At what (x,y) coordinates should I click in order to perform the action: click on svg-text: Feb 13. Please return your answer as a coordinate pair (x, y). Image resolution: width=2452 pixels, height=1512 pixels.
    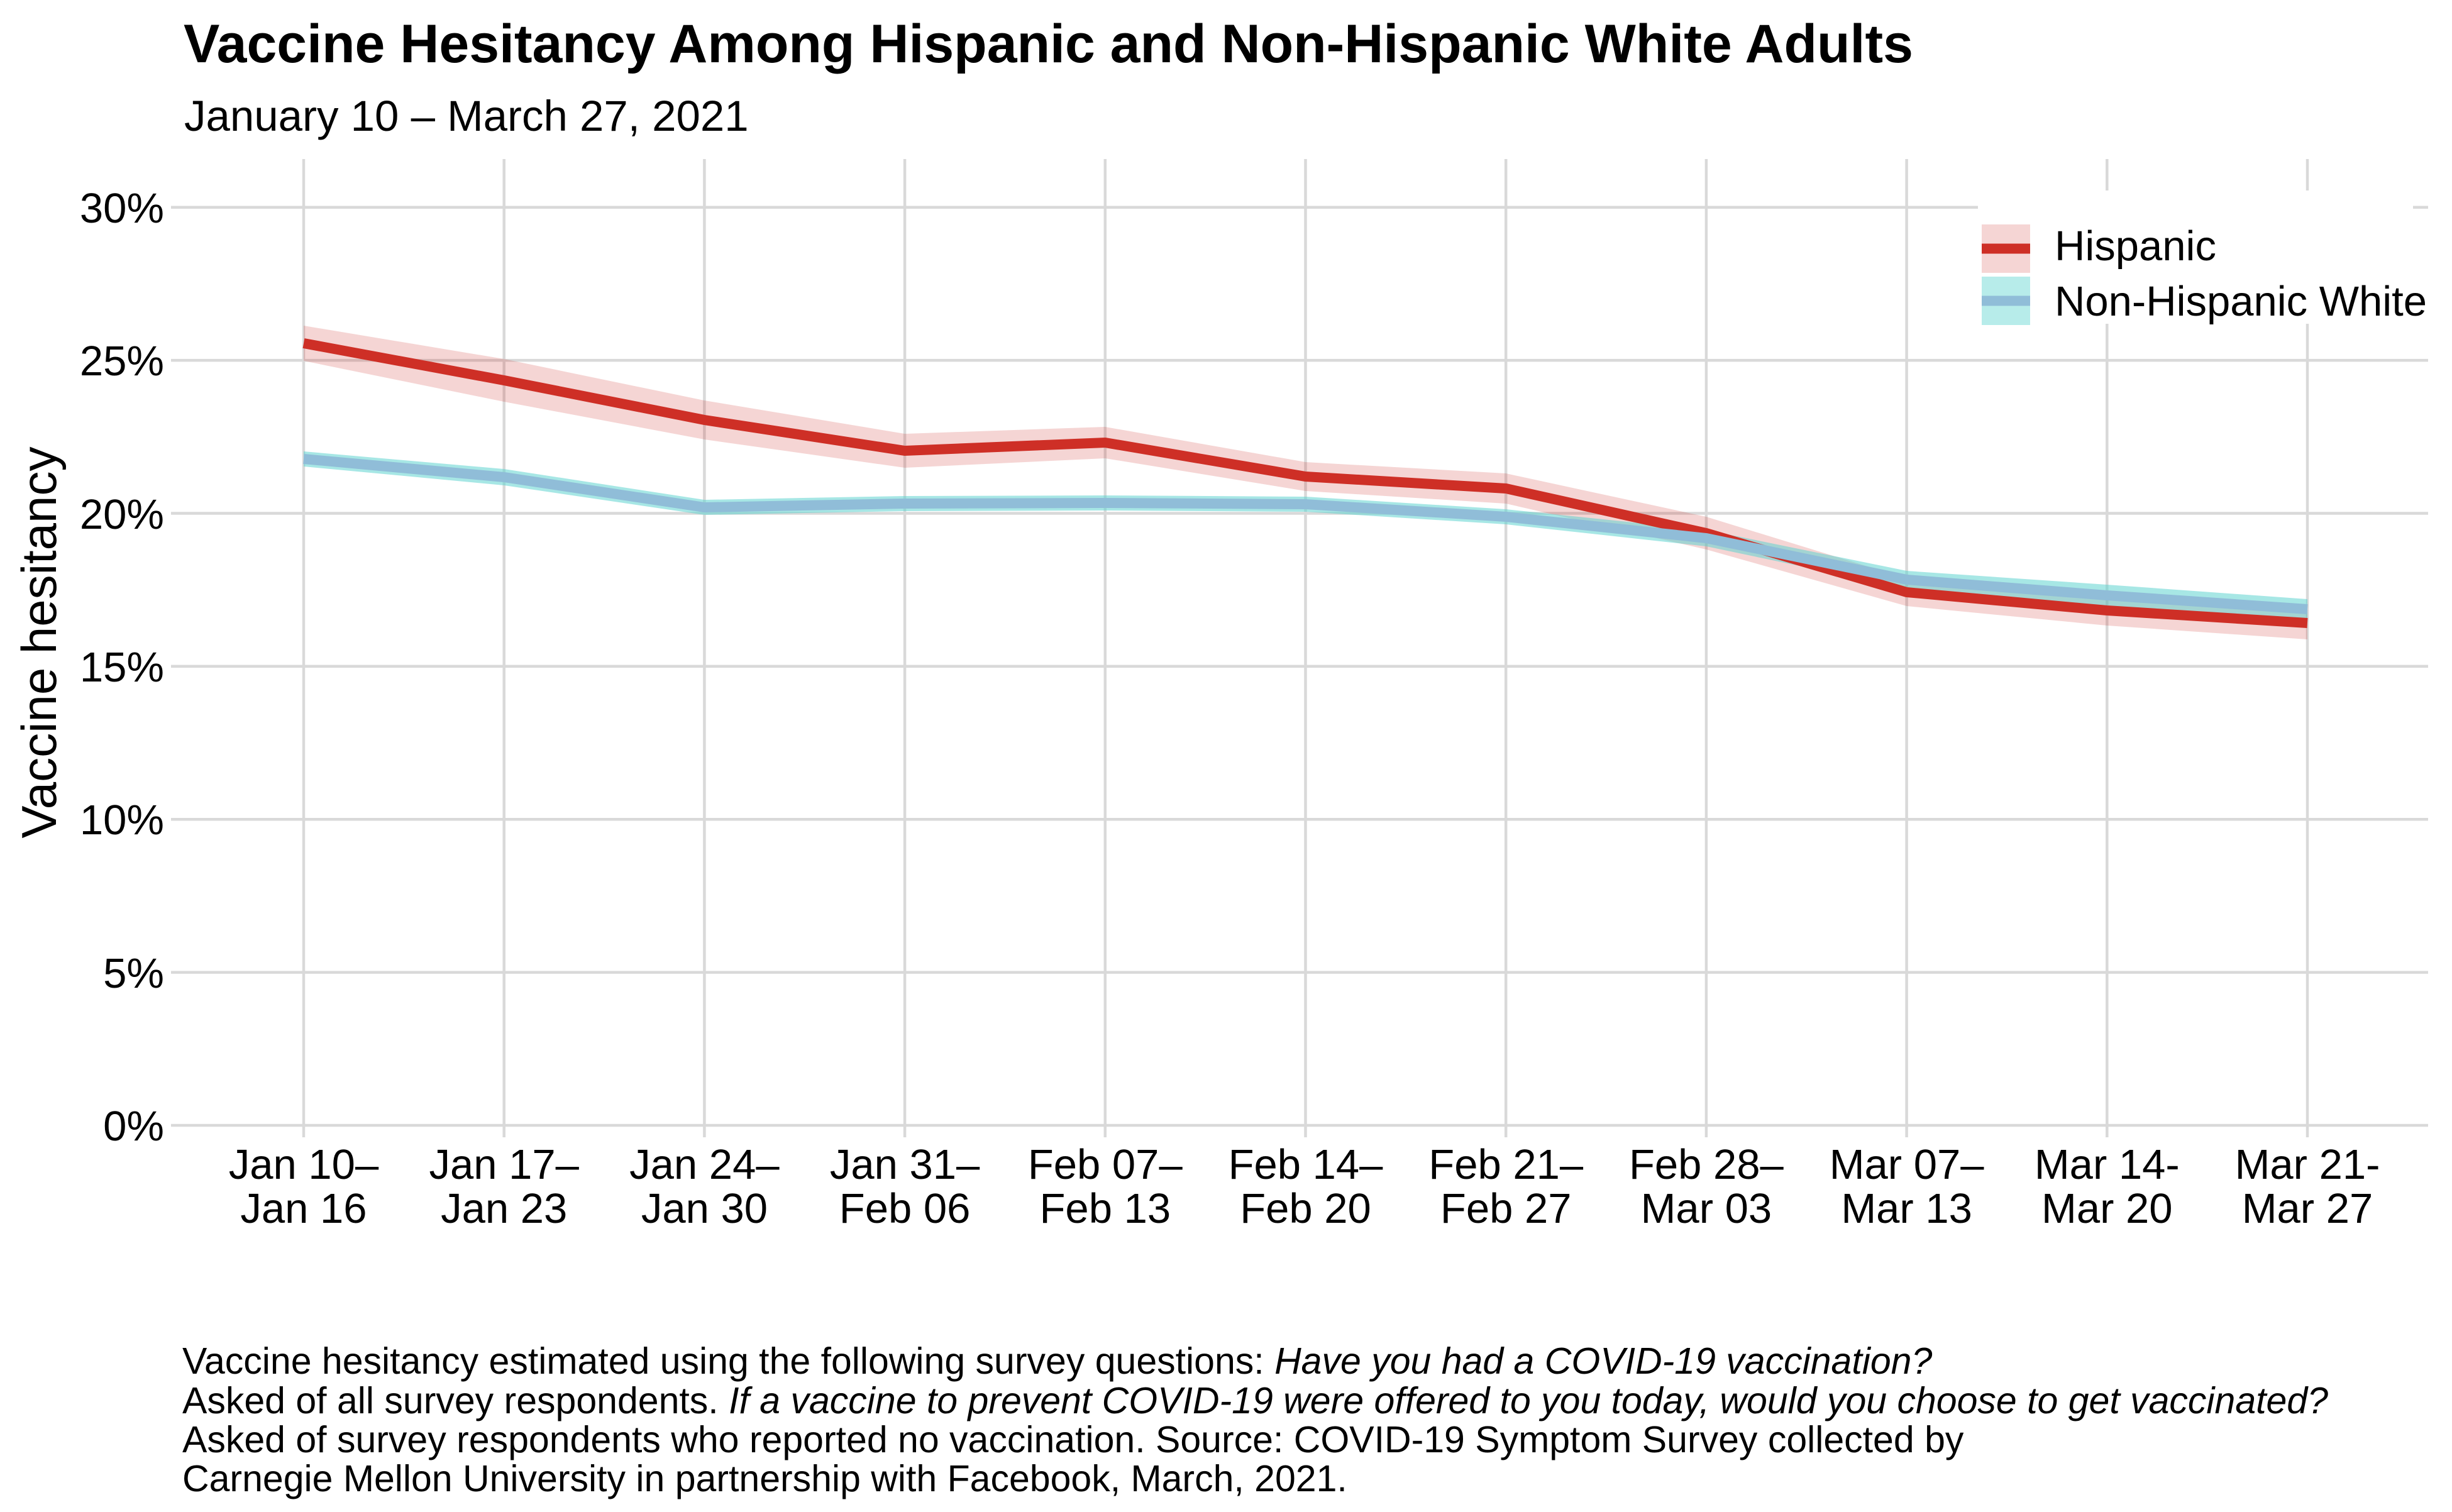
    Looking at the image, I should click on (1105, 1208).